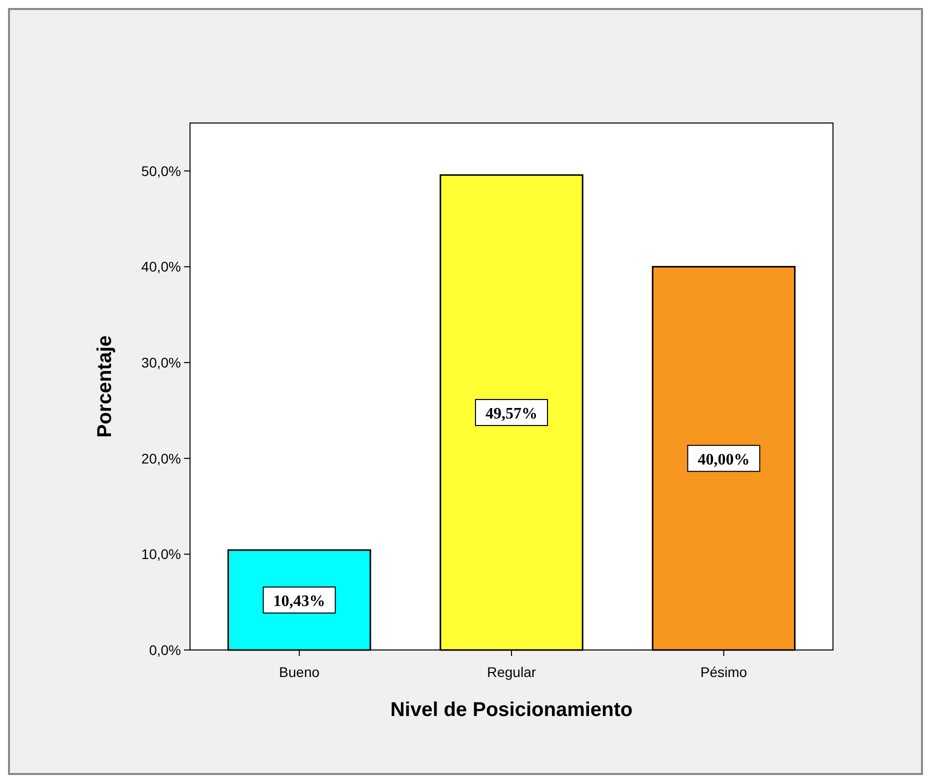  I want to click on x-axis-title: Nivel de Posicionamiento, so click(511, 710).